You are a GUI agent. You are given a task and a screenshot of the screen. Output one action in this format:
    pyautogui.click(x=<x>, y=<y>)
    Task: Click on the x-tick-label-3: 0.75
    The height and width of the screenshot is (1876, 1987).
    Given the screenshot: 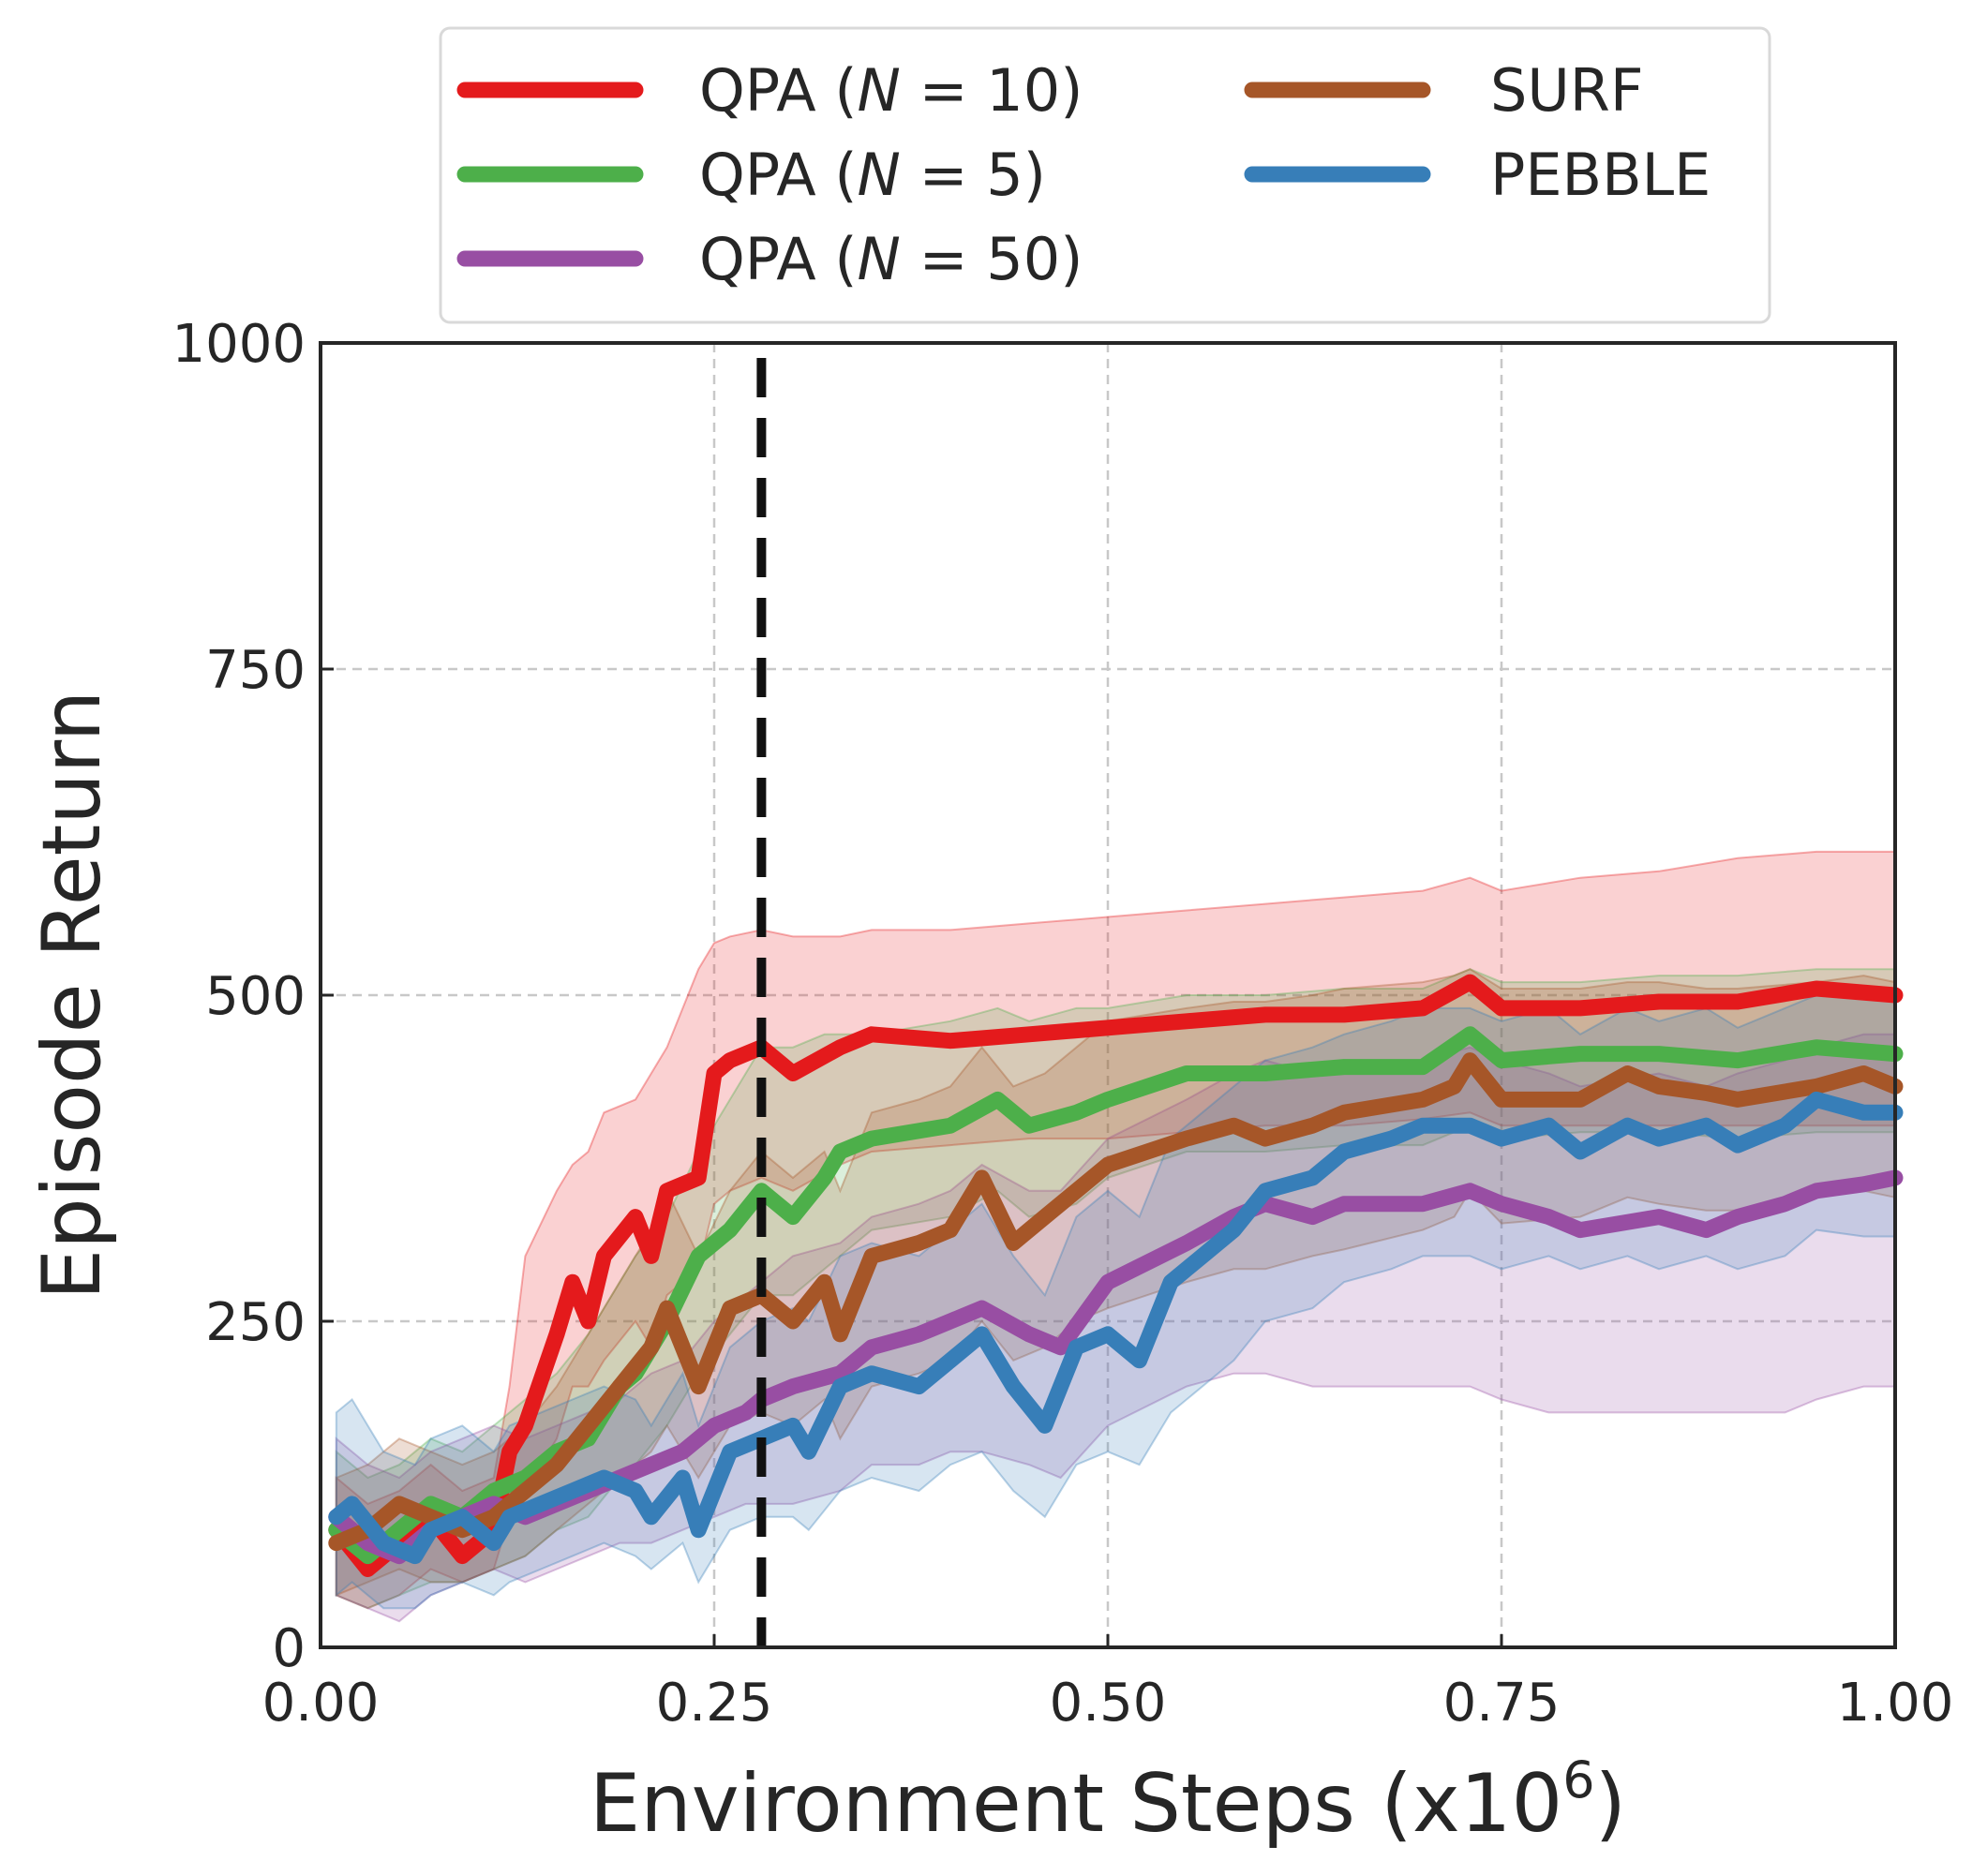 What is the action you would take?
    pyautogui.click(x=1502, y=1704)
    